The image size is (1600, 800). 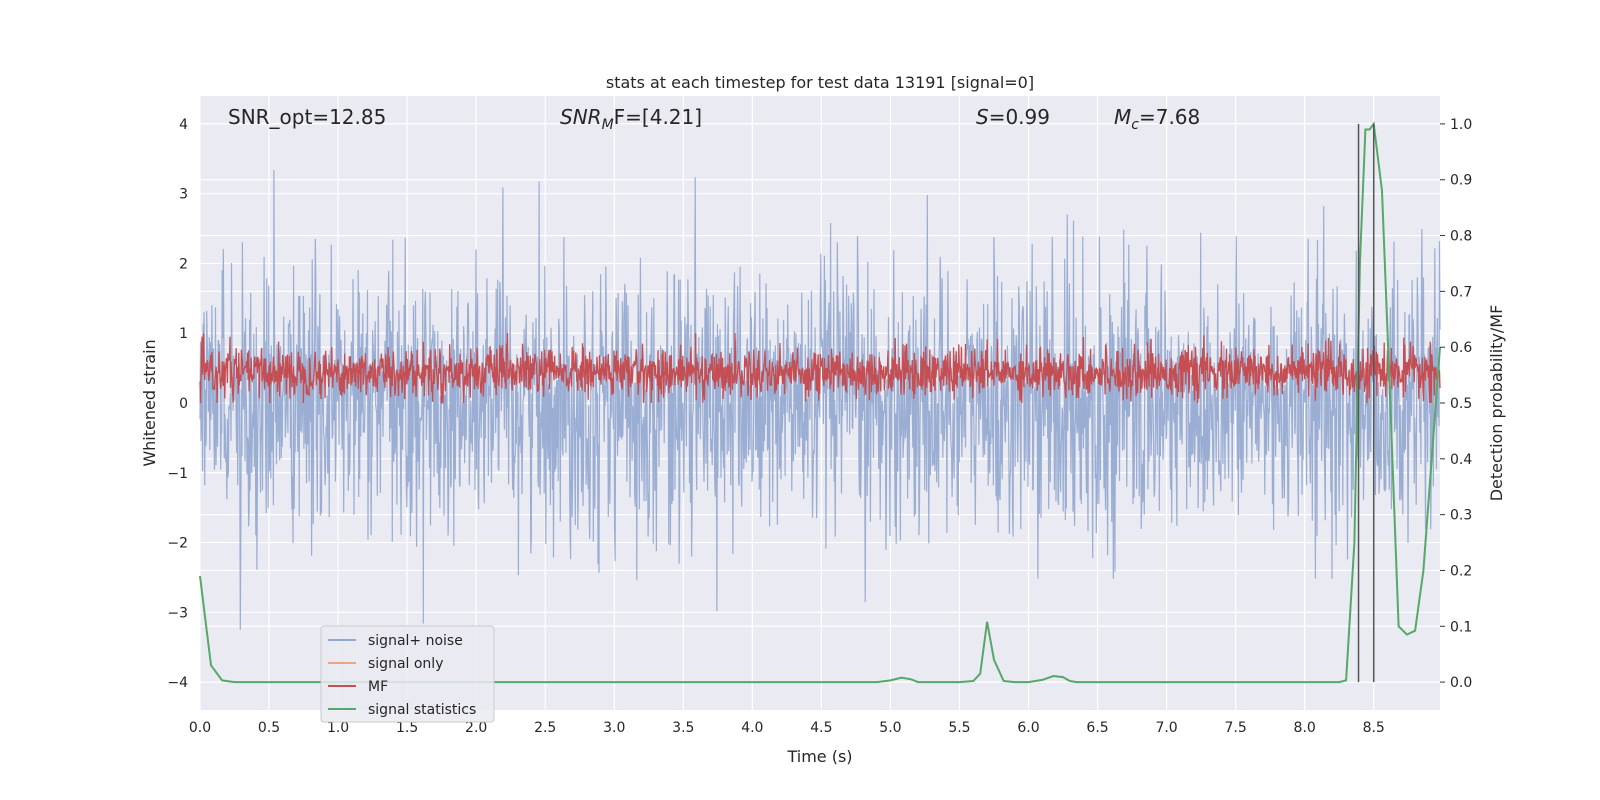 I want to click on annotation-snr-opt: SNR_opt=12.85, so click(x=307, y=117).